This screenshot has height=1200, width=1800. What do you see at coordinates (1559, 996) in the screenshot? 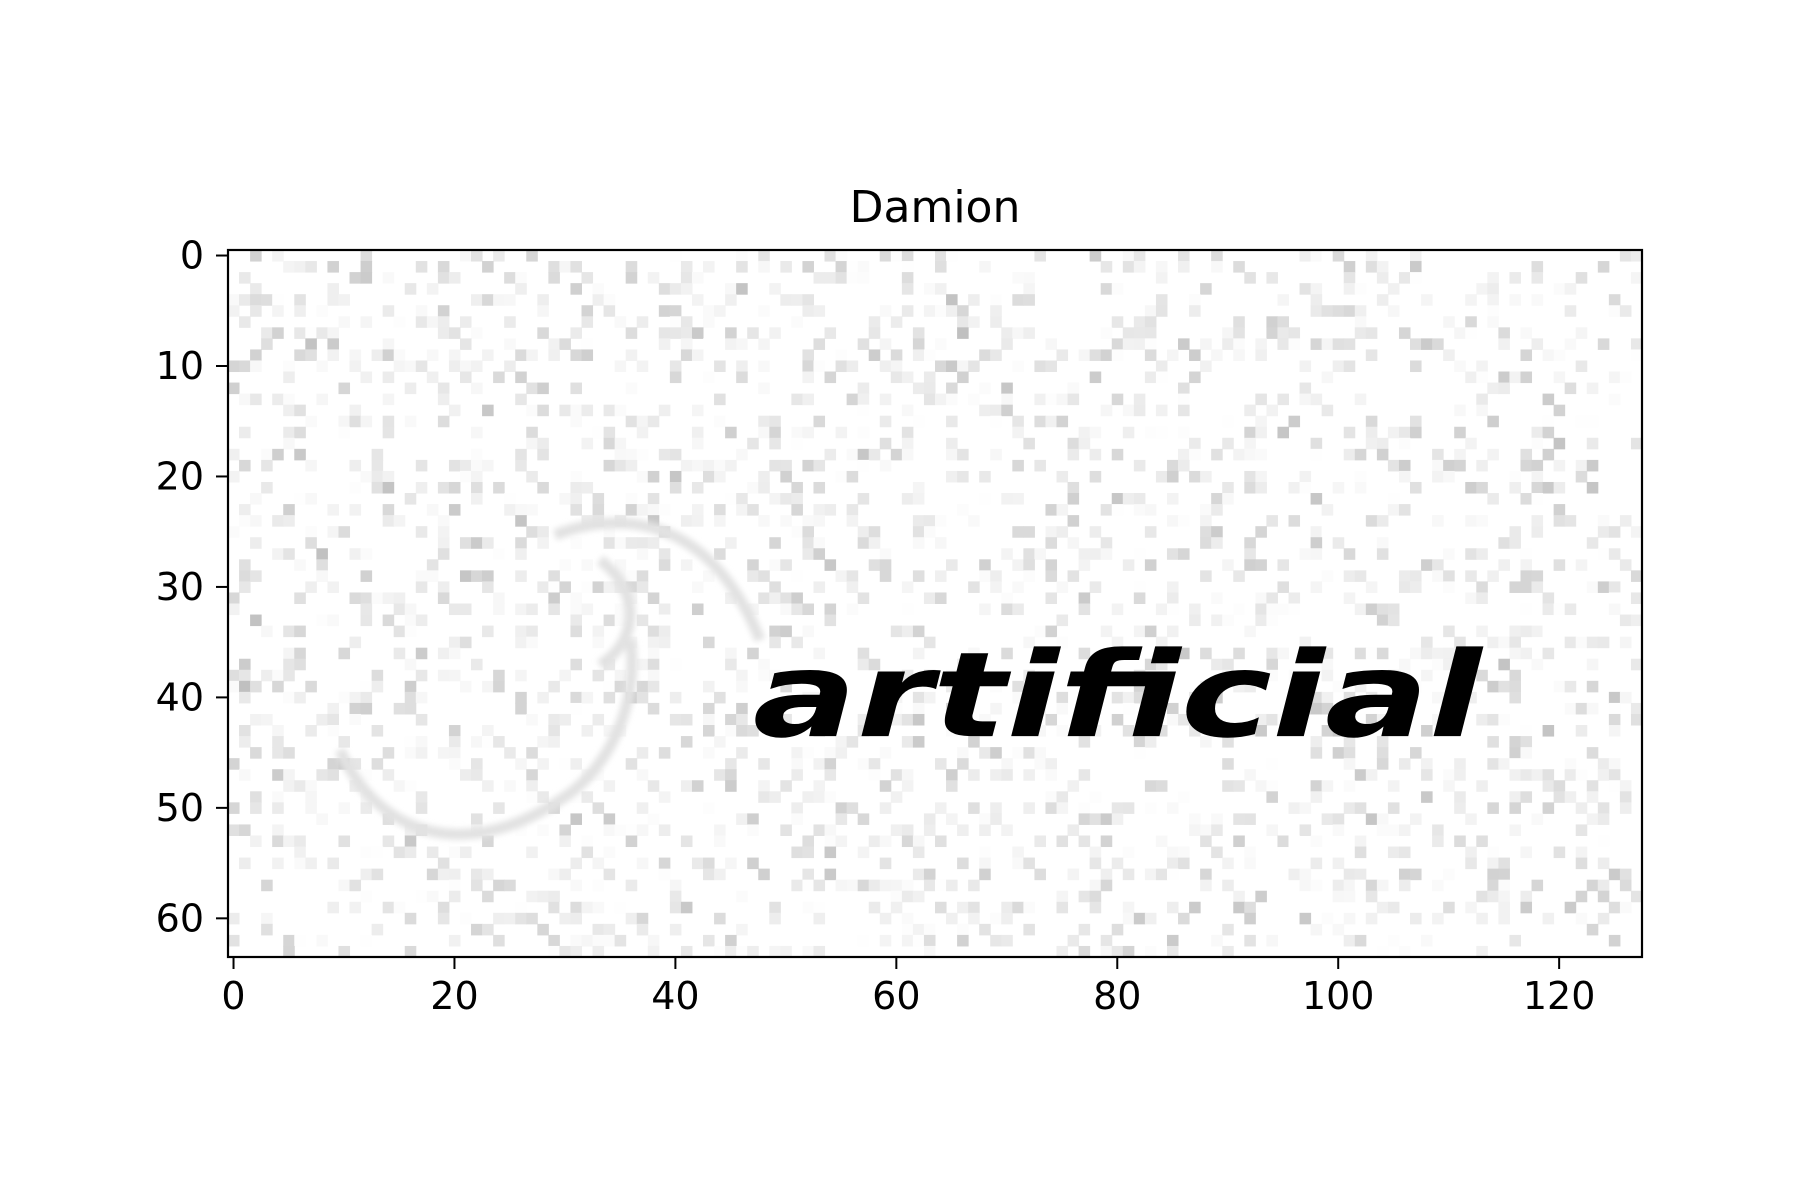
I see `x-tick-label: 120` at bounding box center [1559, 996].